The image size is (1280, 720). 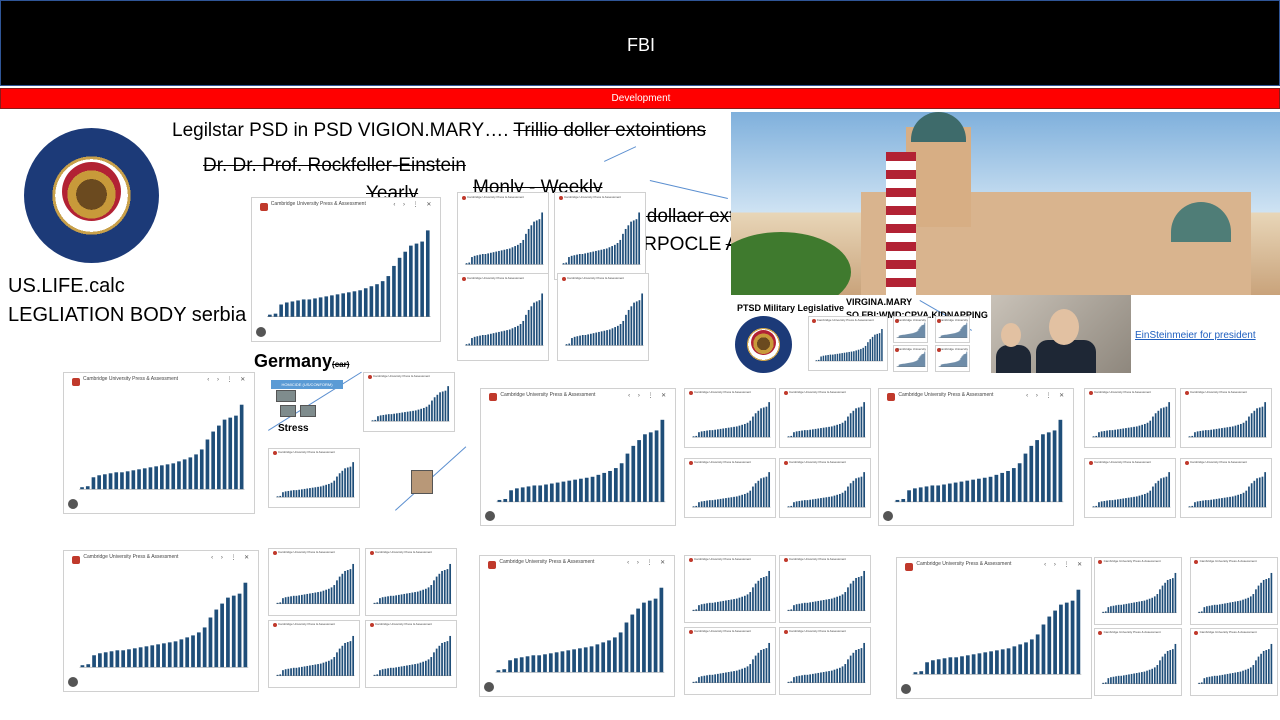 What do you see at coordinates (1195, 335) in the screenshot?
I see `einsteinmeier-link: EinSteinmeier for president` at bounding box center [1195, 335].